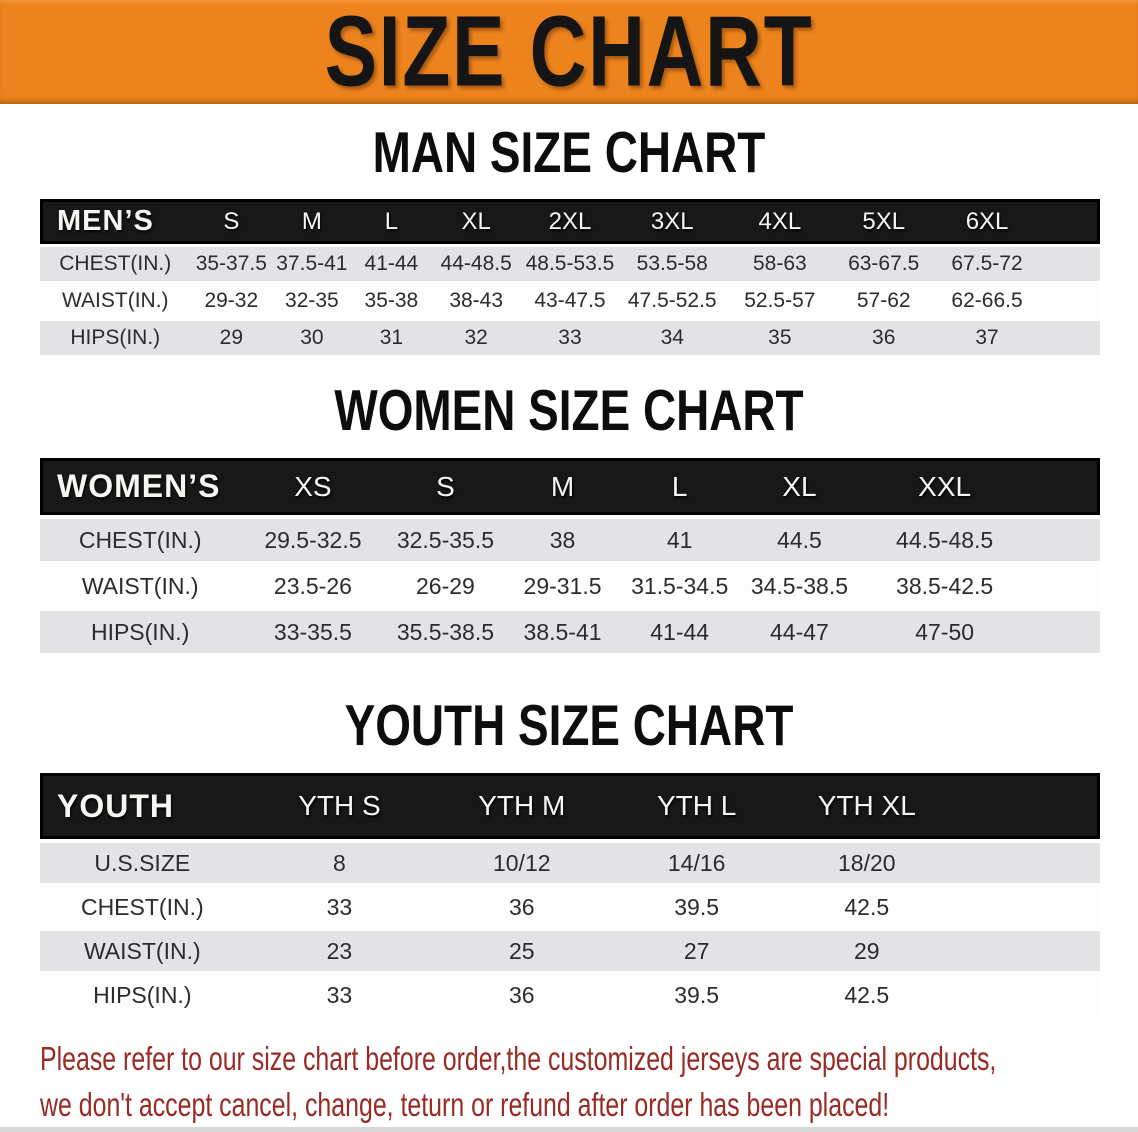  Describe the element at coordinates (445, 586) in the screenshot. I see `size-value-cell: 26-29` at that location.